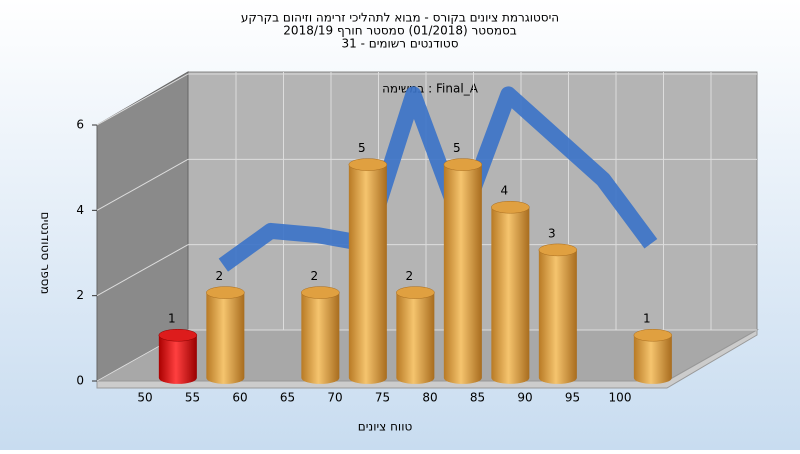 Image resolution: width=800 pixels, height=454 pixels. Describe the element at coordinates (144, 398) in the screenshot. I see `x-tick-label: 50` at that location.